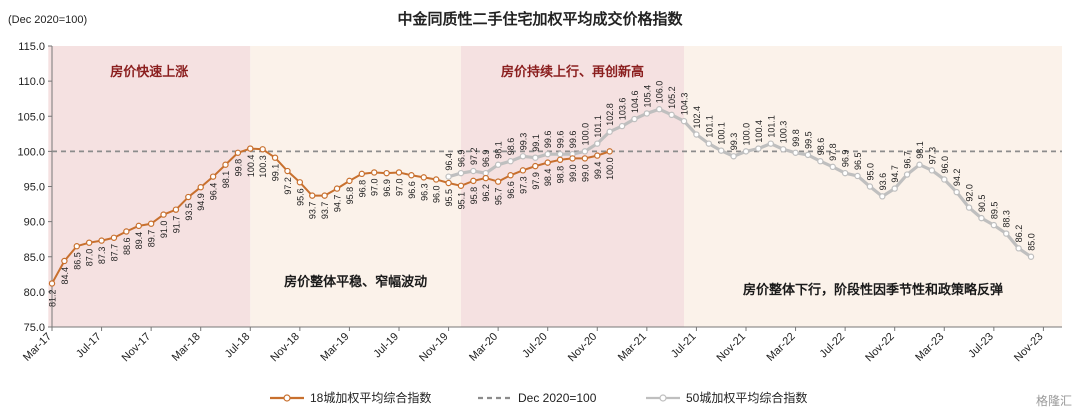 This screenshot has width=1080, height=420. What do you see at coordinates (102, 256) in the screenshot?
I see `data-label-1: 87.3` at bounding box center [102, 256].